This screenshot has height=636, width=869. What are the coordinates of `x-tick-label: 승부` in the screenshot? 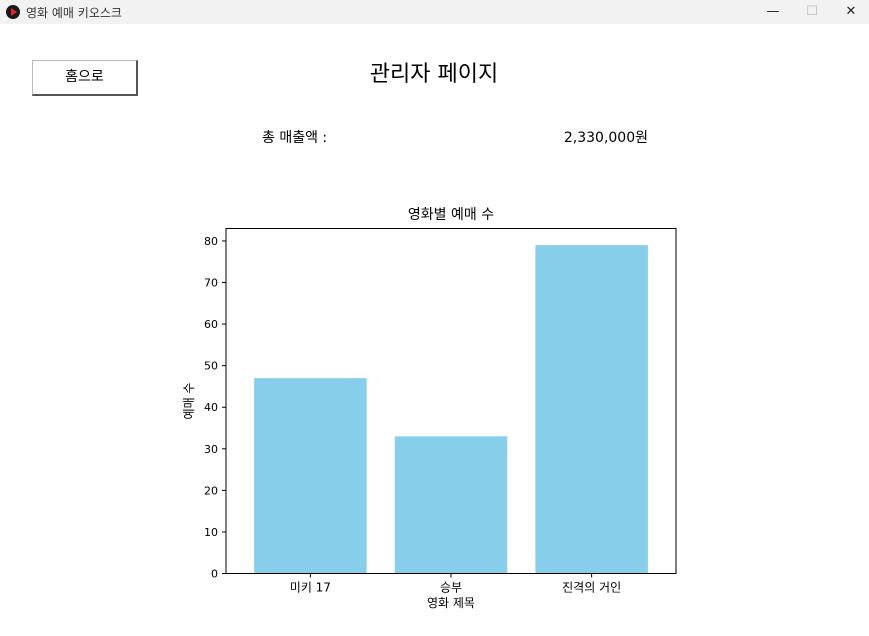 It's located at (451, 588).